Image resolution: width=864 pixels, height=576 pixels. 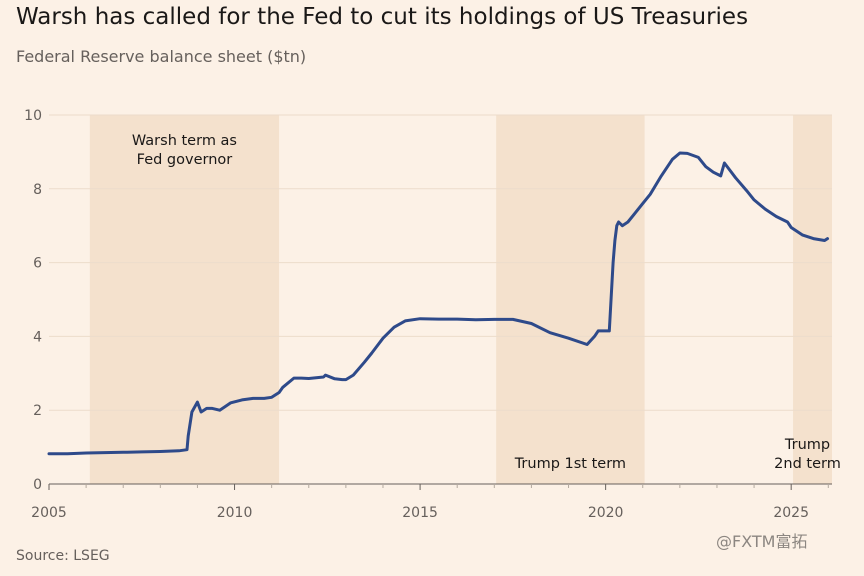 What do you see at coordinates (63, 556) in the screenshot?
I see `source-note: Source: LSEG` at bounding box center [63, 556].